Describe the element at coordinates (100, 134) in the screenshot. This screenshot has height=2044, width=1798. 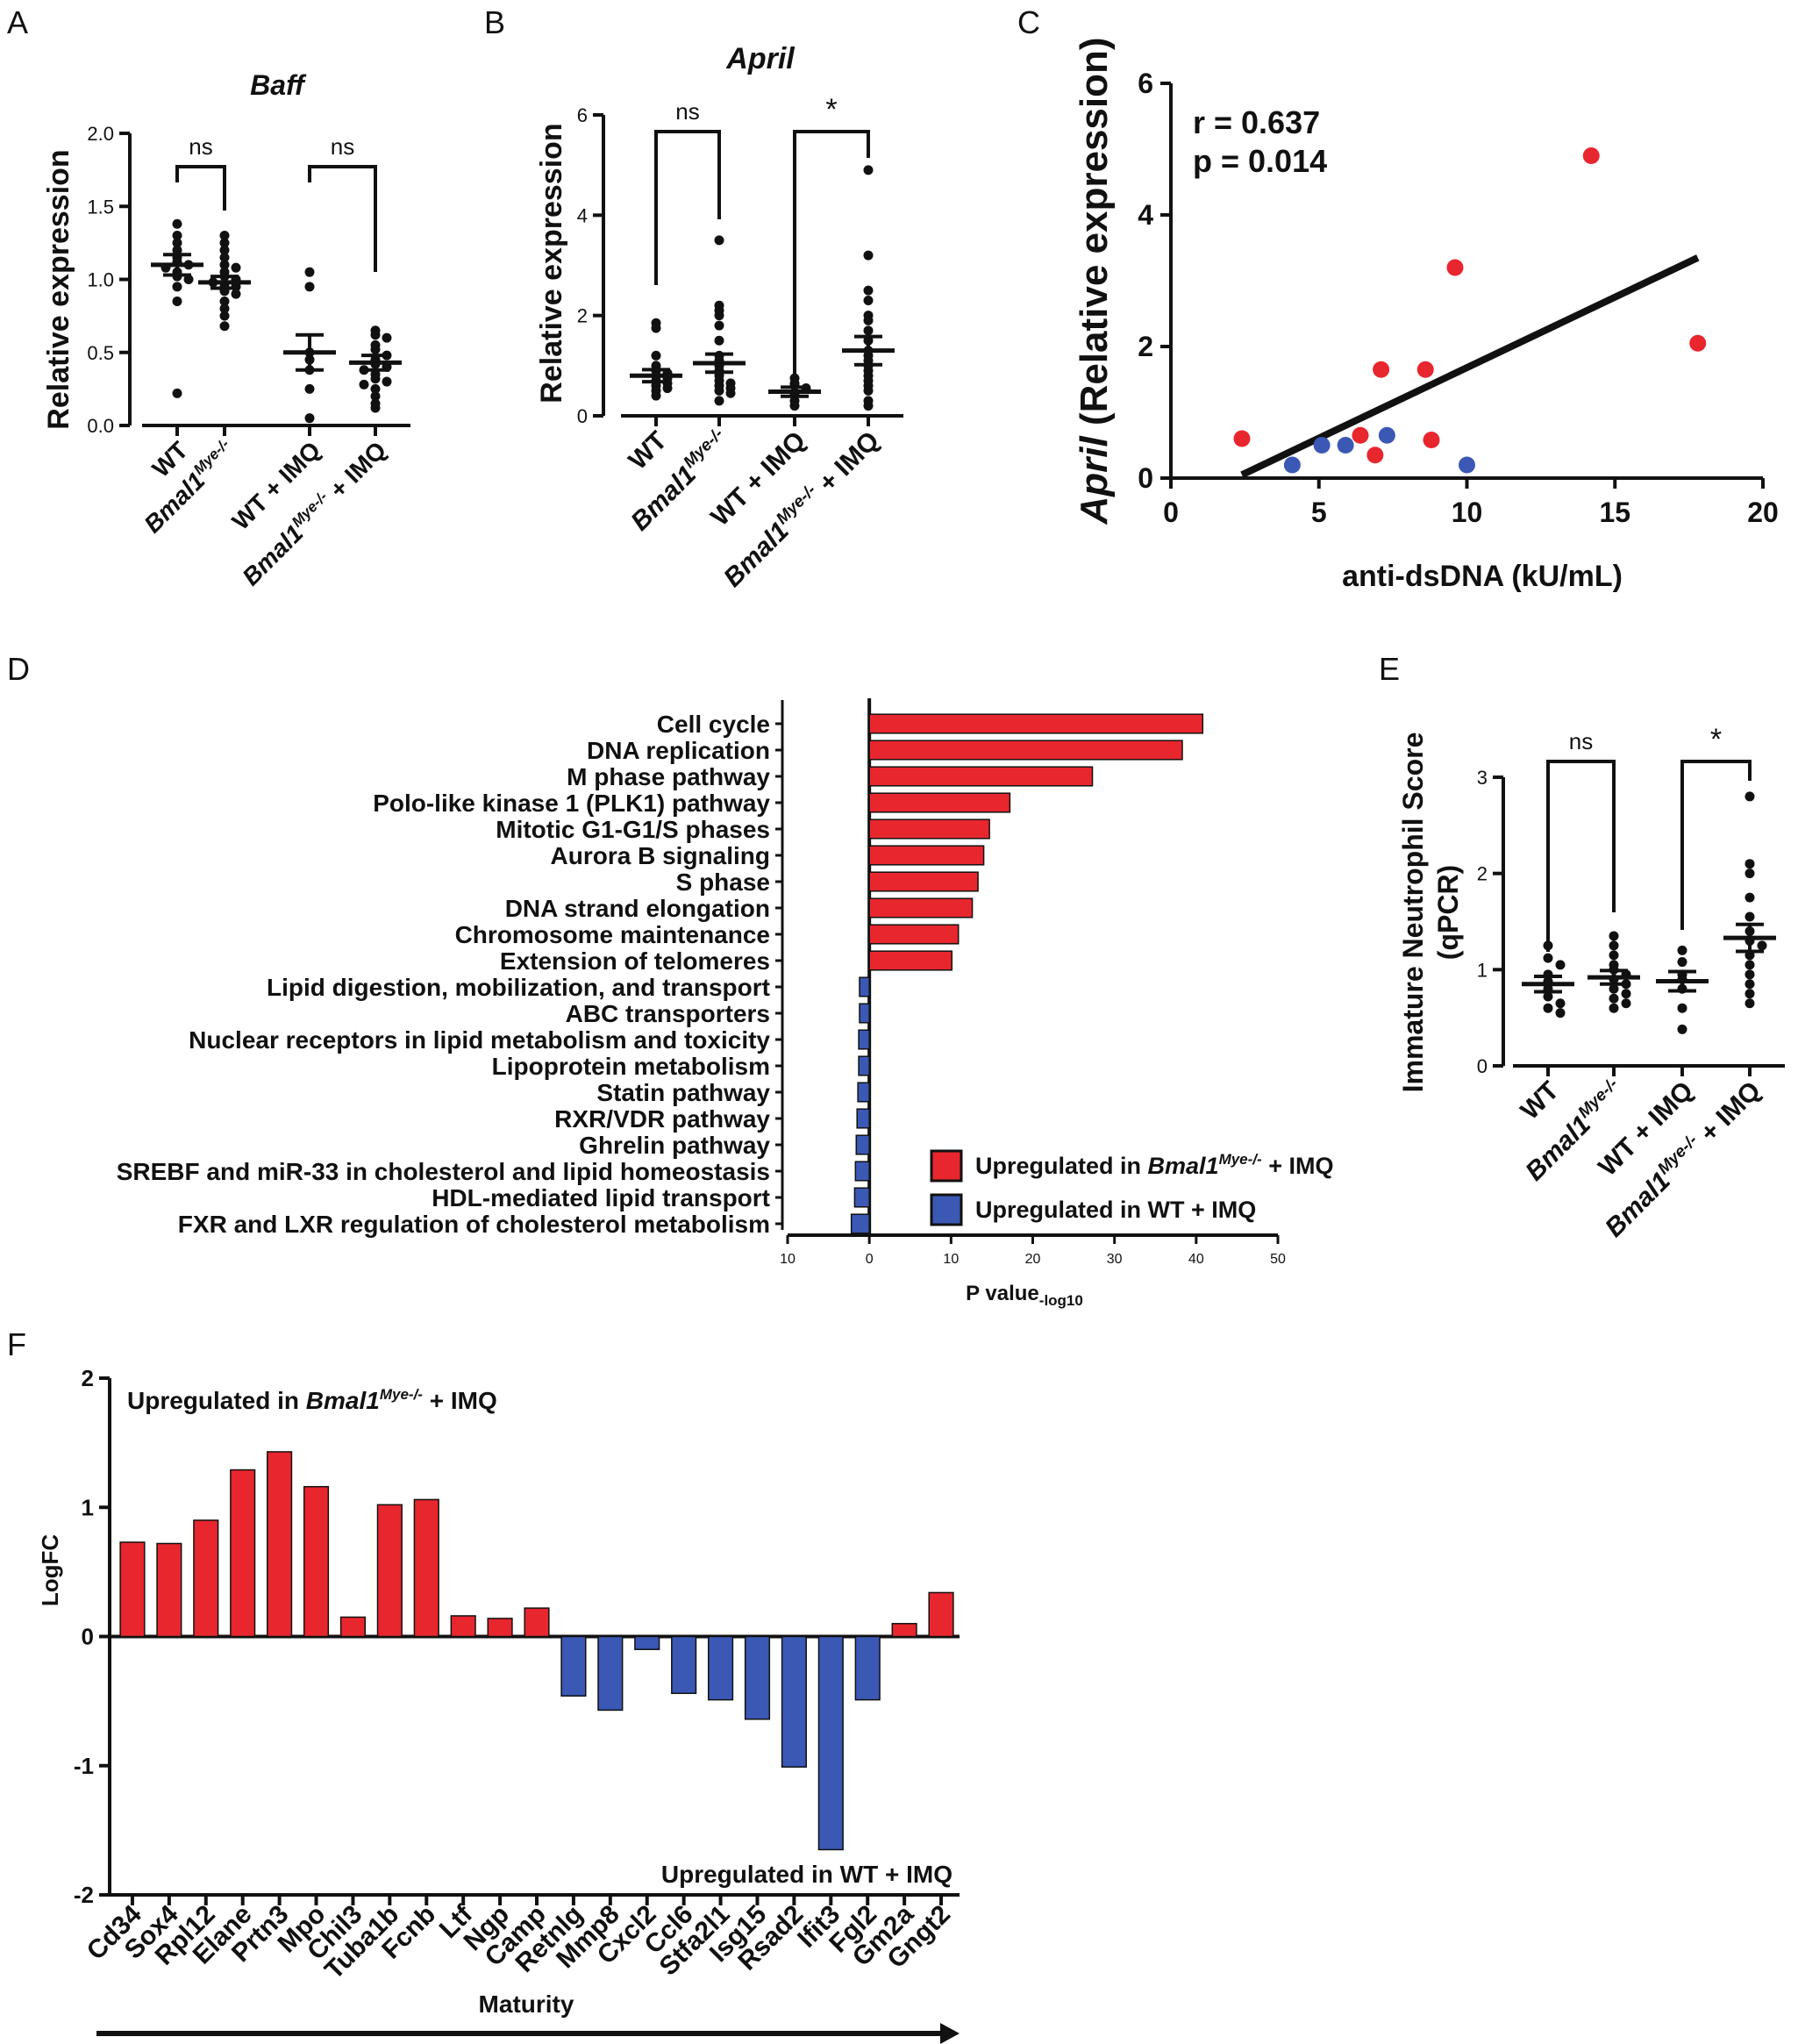
I see `y-tick-label: 2.0` at that location.